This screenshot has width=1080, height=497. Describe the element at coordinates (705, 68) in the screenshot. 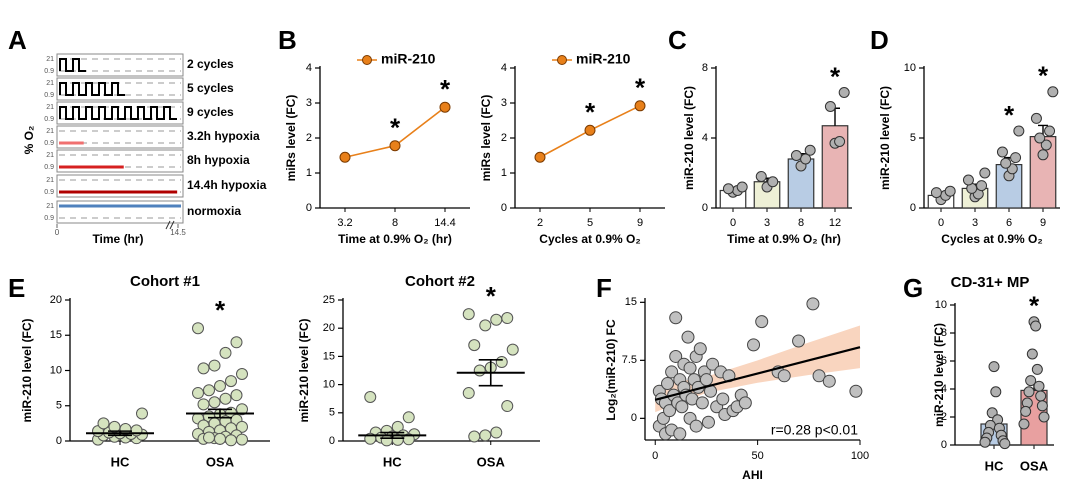

I see `y-tick-label: 8` at that location.